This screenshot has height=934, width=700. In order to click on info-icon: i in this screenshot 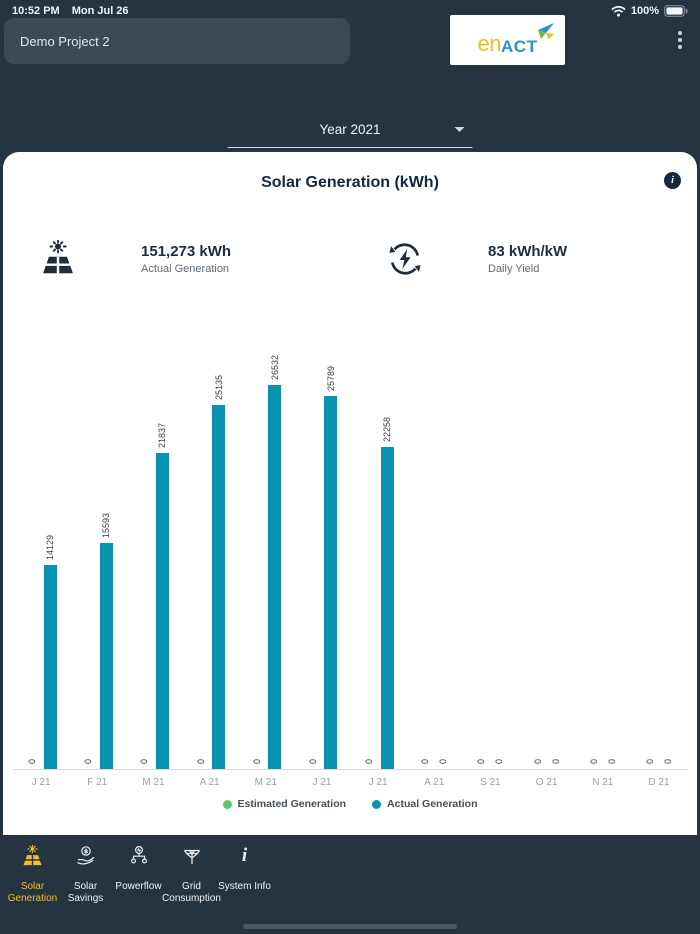, I will do `click(672, 180)`.